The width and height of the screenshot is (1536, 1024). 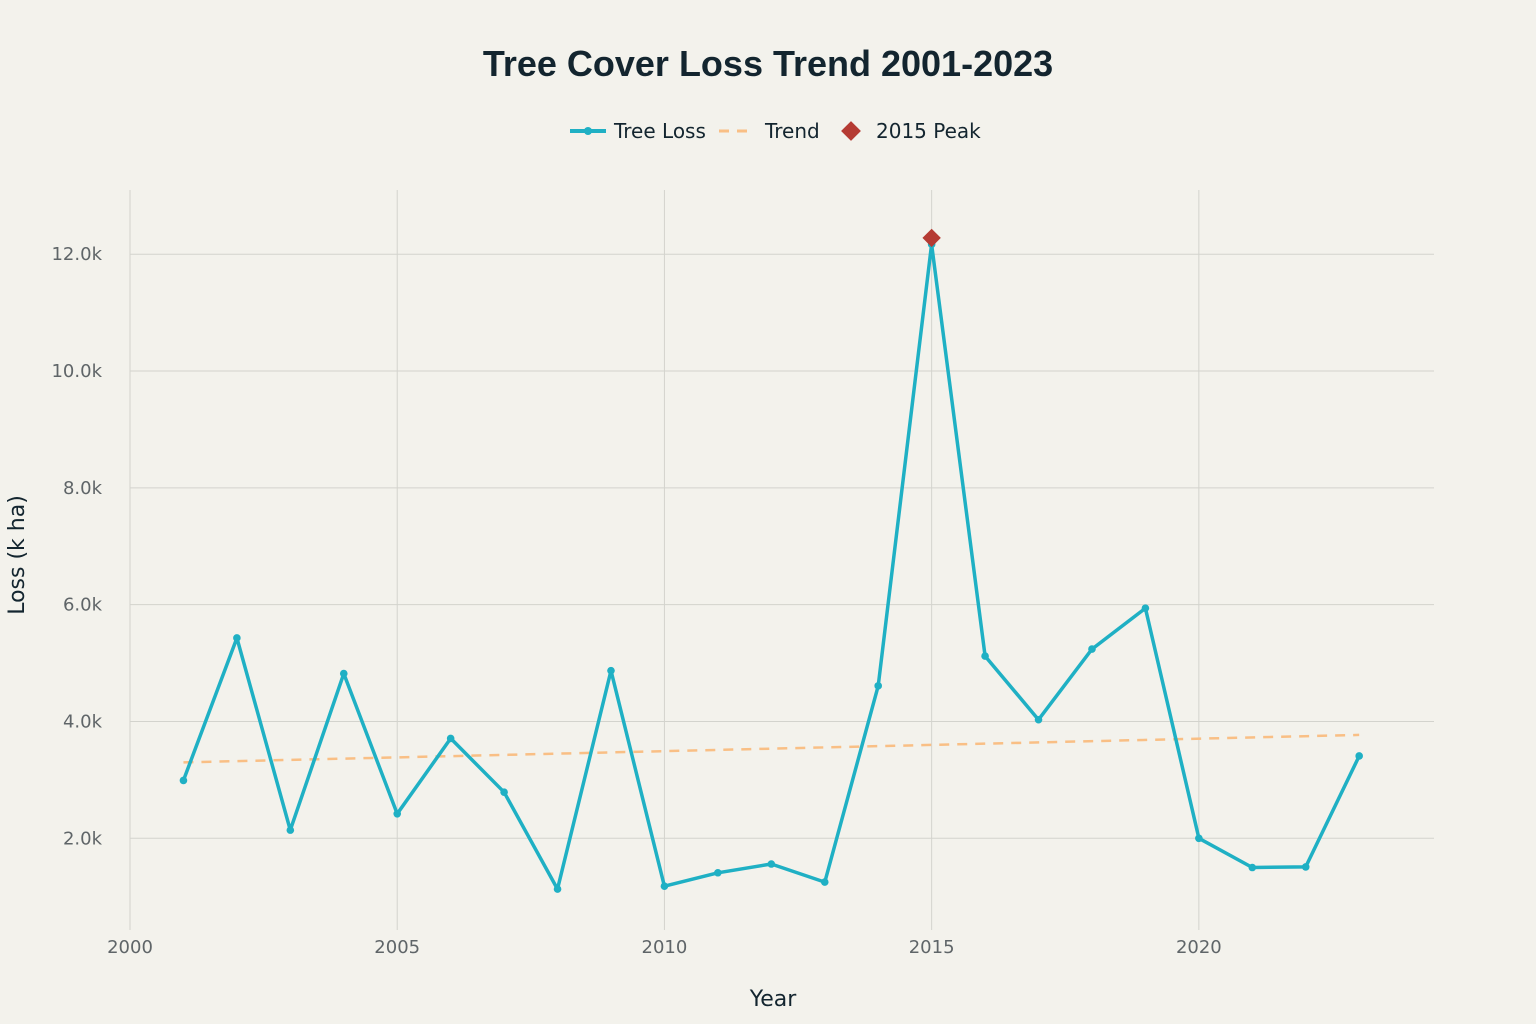 I want to click on x-tick-label: 2020, so click(x=1199, y=947).